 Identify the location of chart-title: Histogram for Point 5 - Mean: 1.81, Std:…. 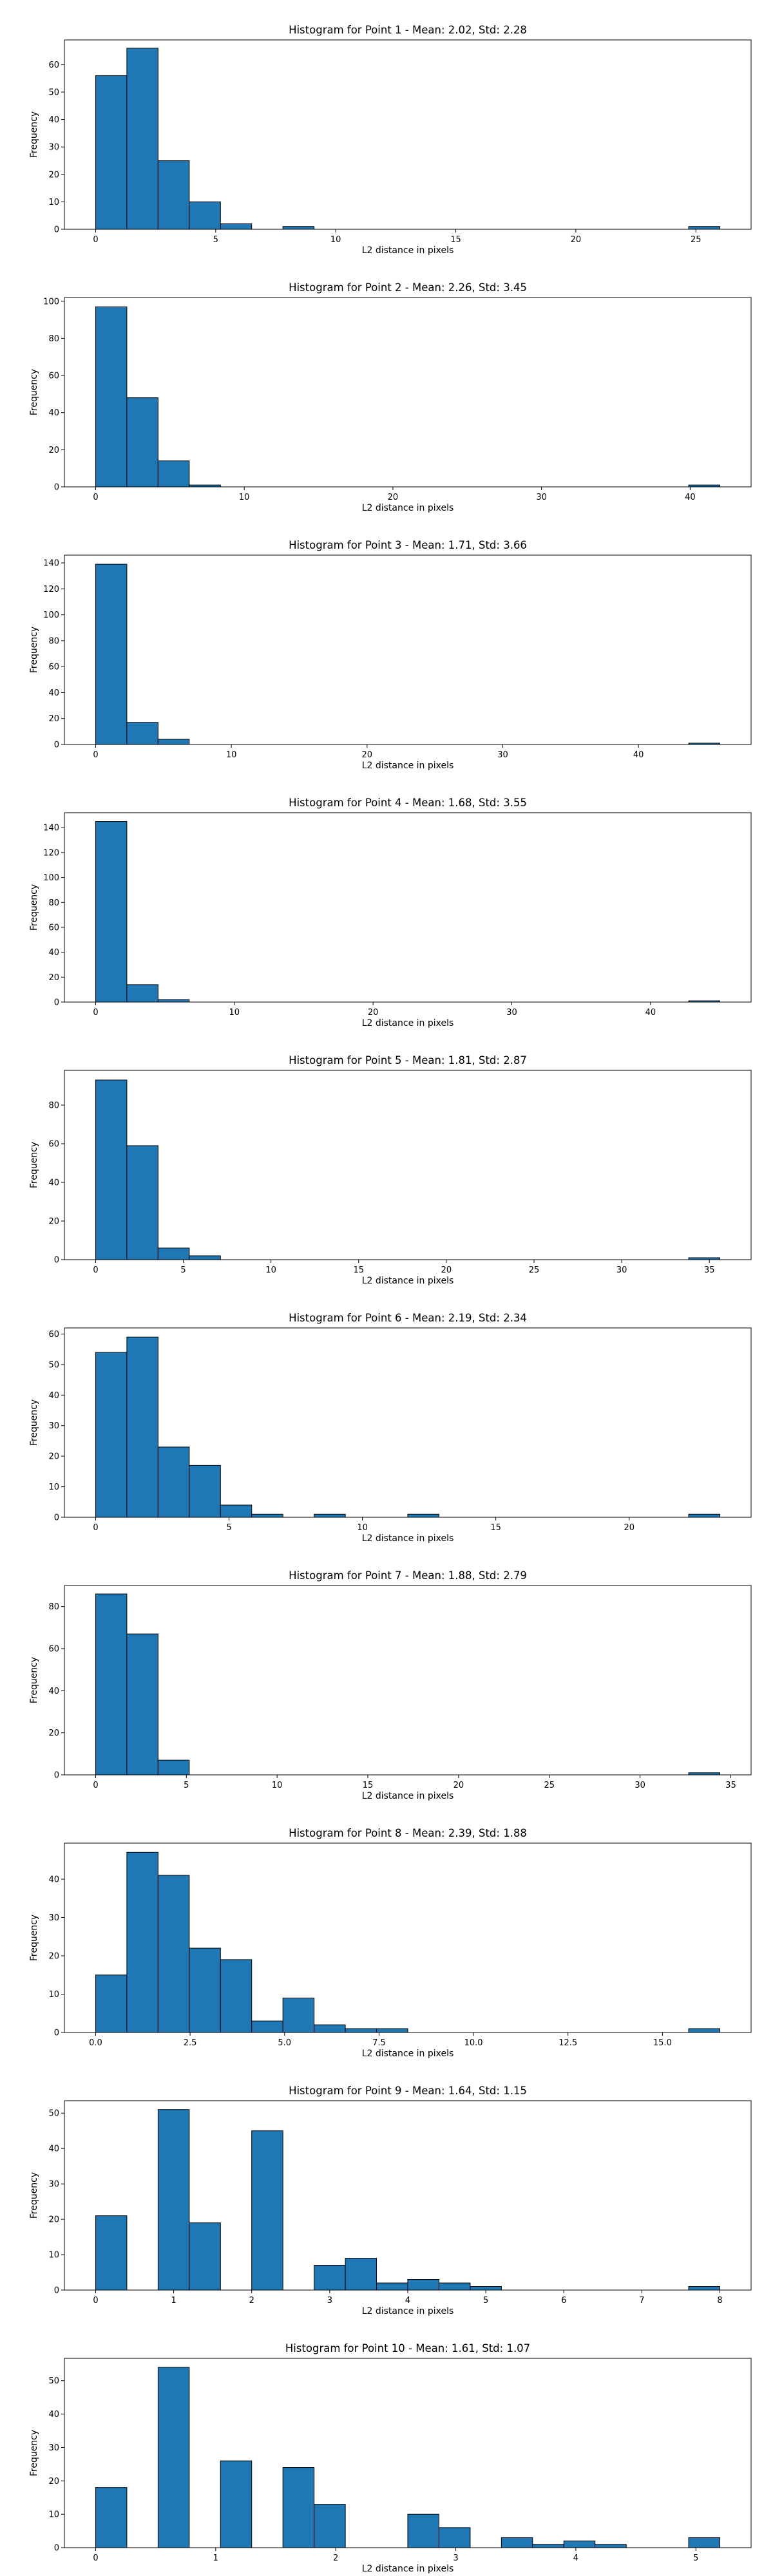
(408, 1060).